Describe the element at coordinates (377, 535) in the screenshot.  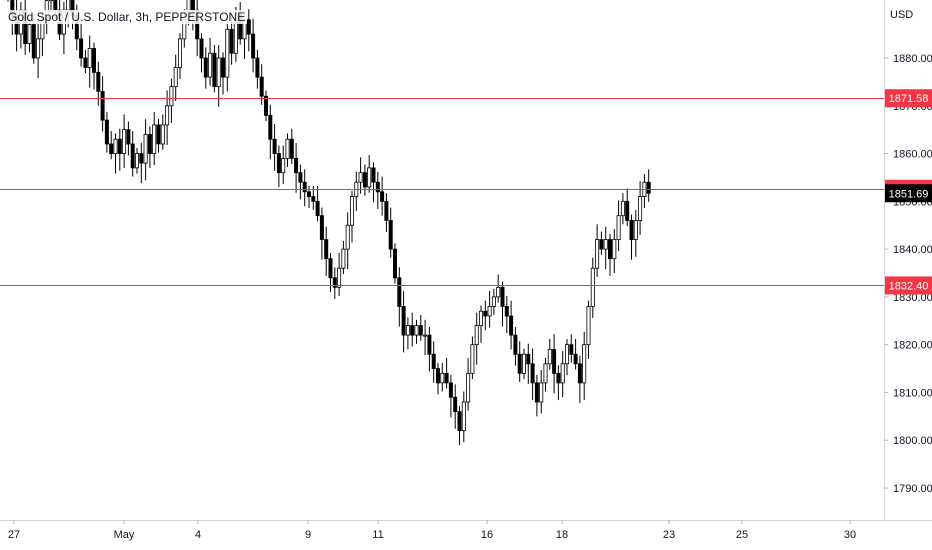
I see `time-tick-label: 11` at that location.